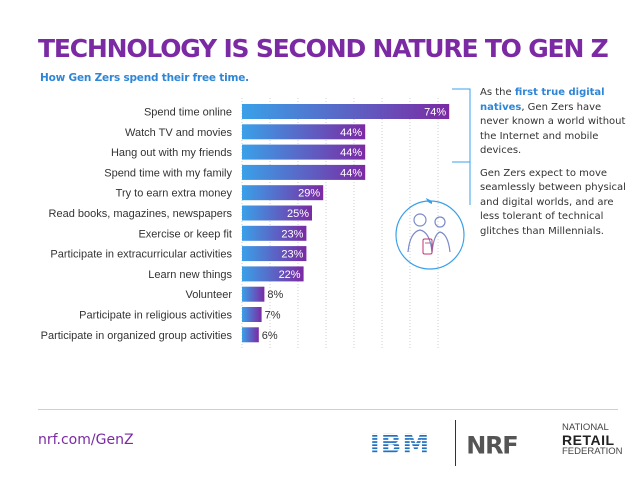  I want to click on value-label: 25%, so click(298, 214).